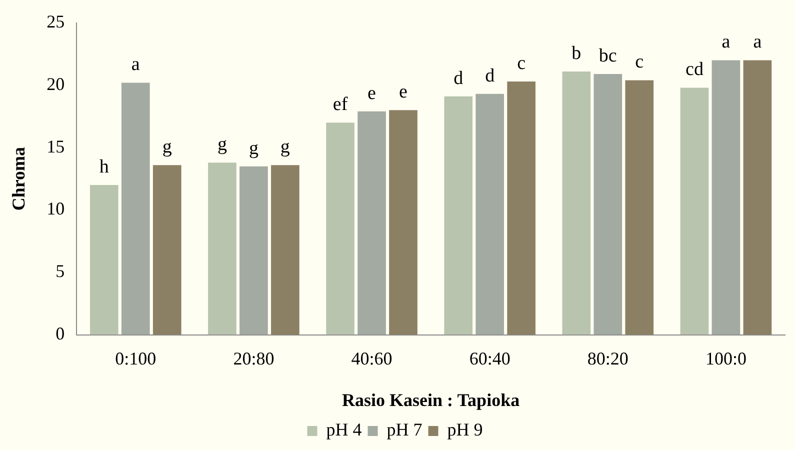 Image resolution: width=795 pixels, height=450 pixels. Describe the element at coordinates (135, 358) in the screenshot. I see `x-tick-label: 0:100` at that location.